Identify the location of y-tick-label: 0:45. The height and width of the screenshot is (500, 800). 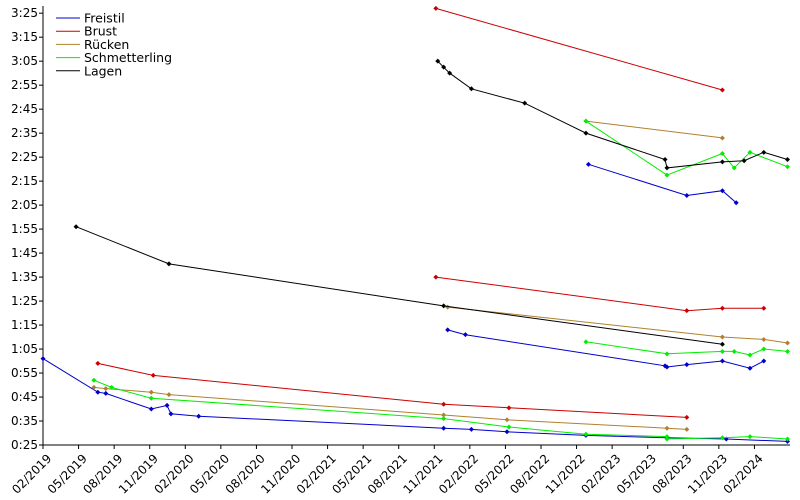
(24, 397).